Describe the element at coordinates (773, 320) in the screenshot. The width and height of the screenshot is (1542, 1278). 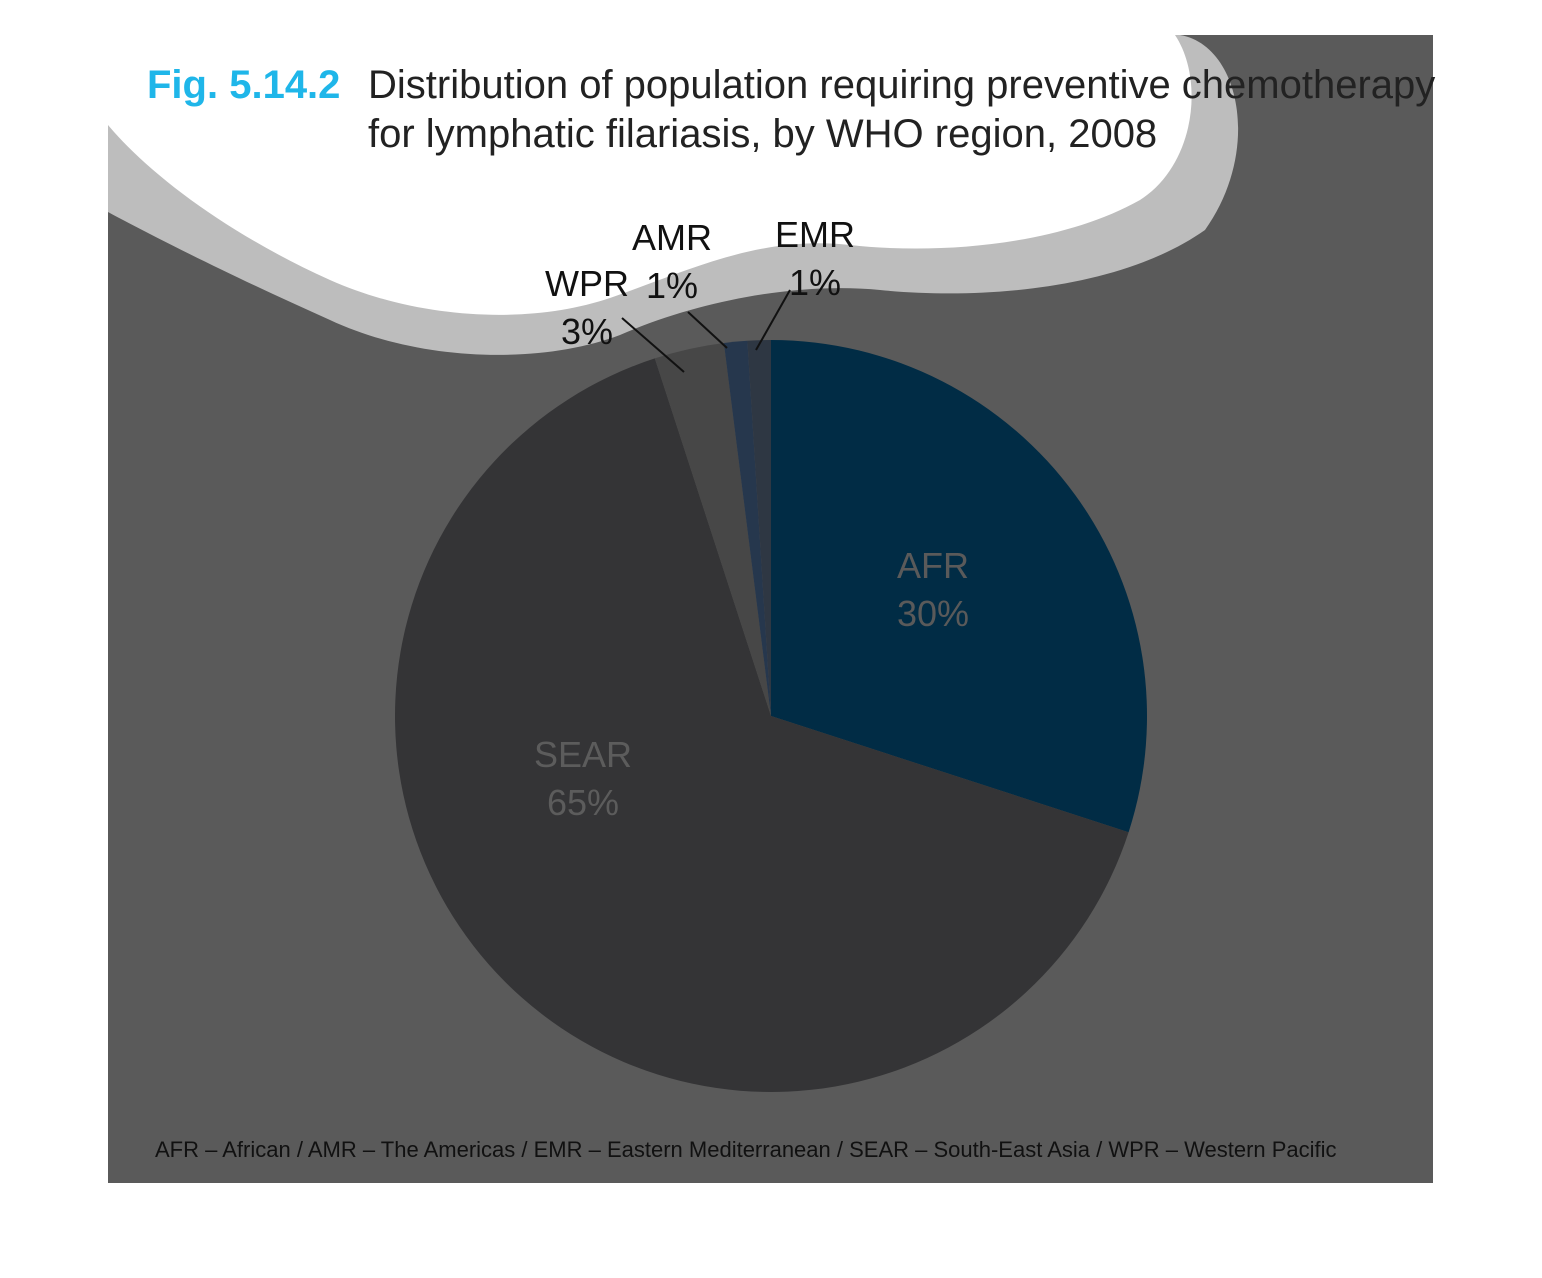
I see `leader-line-emr` at that location.